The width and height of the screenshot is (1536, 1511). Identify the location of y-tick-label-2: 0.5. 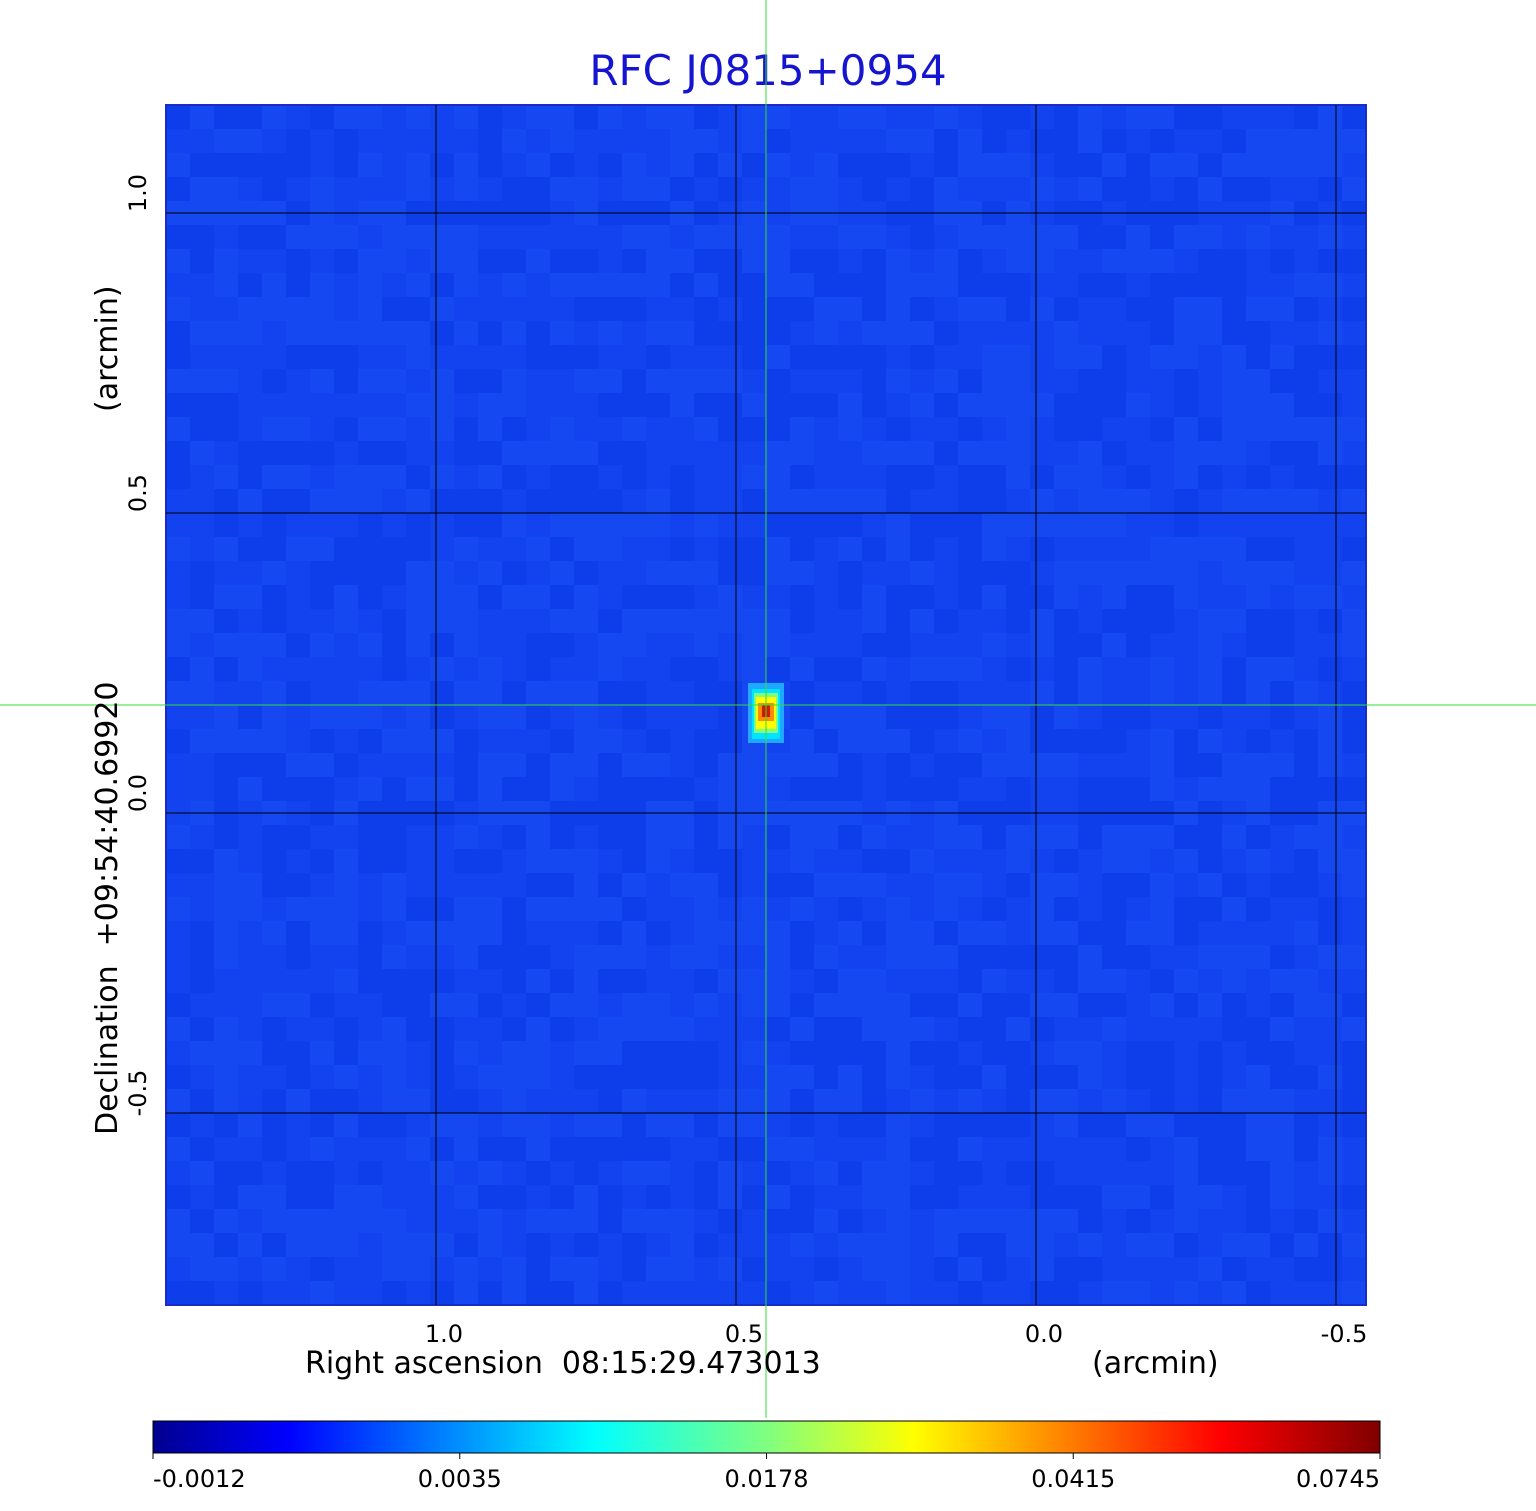
(138, 493).